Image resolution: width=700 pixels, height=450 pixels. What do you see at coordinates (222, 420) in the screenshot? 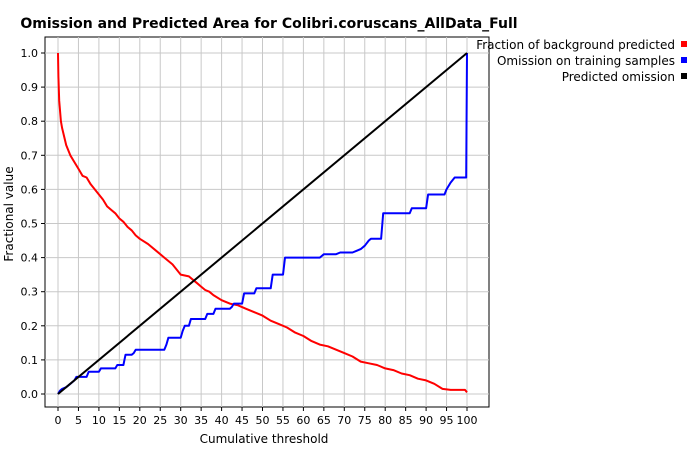
I see `x-tick-label: 40` at bounding box center [222, 420].